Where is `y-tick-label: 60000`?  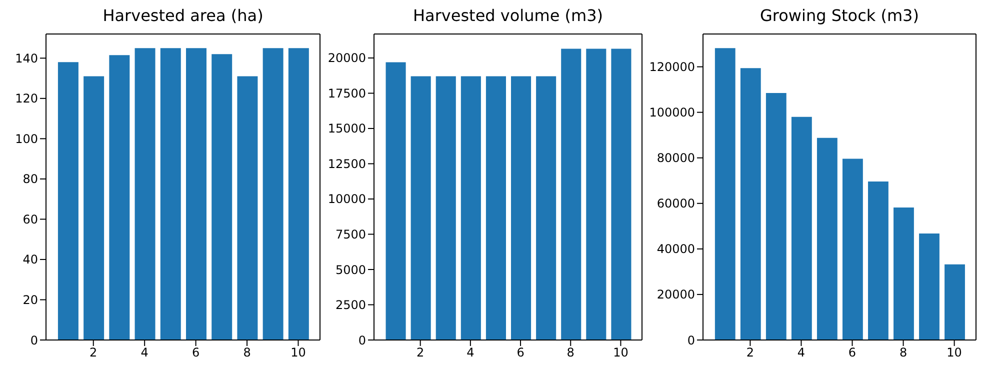
y-tick-label: 60000 is located at coordinates (675, 203).